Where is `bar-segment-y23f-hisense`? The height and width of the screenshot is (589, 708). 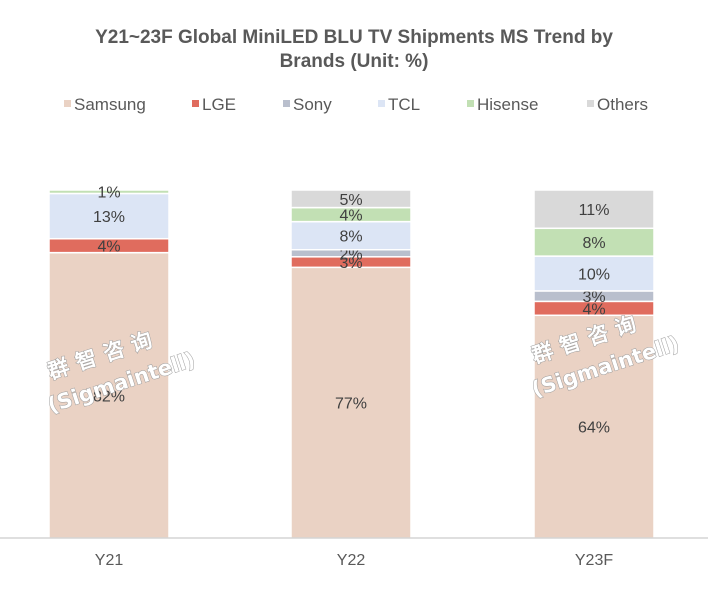
bar-segment-y23f-hisense is located at coordinates (594, 242).